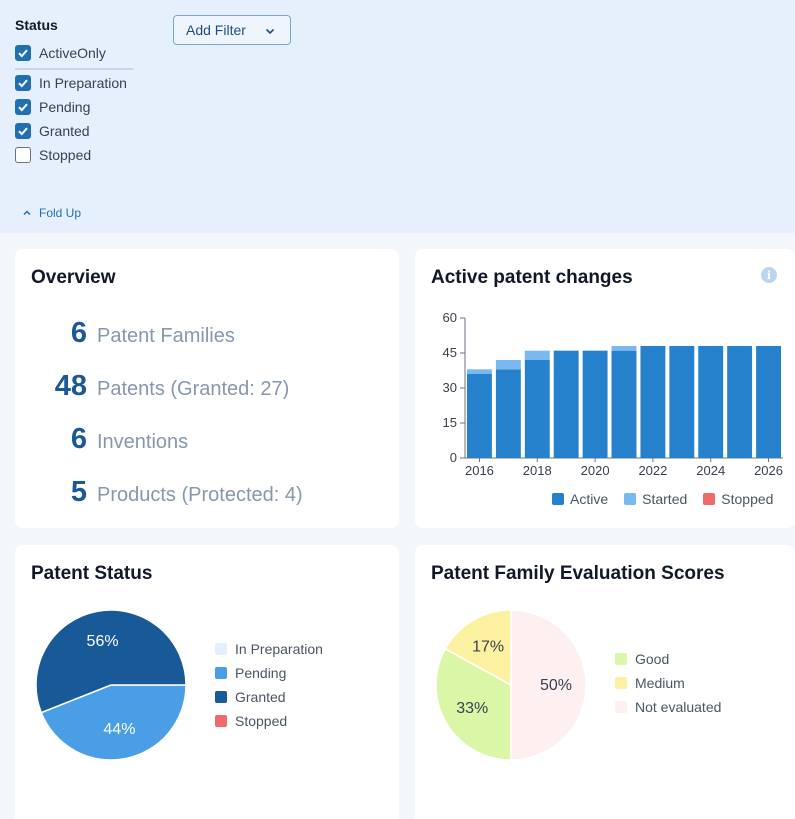 The image size is (795, 819). What do you see at coordinates (450, 387) in the screenshot?
I see `y-tick-label: 30` at bounding box center [450, 387].